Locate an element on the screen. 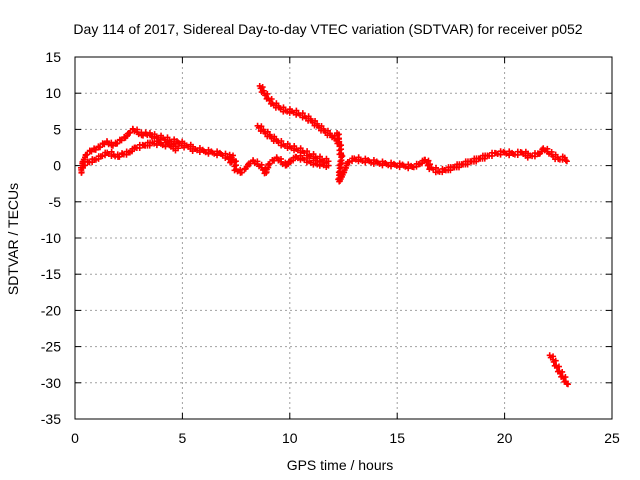  y-tick-label: -35 is located at coordinates (51, 419).